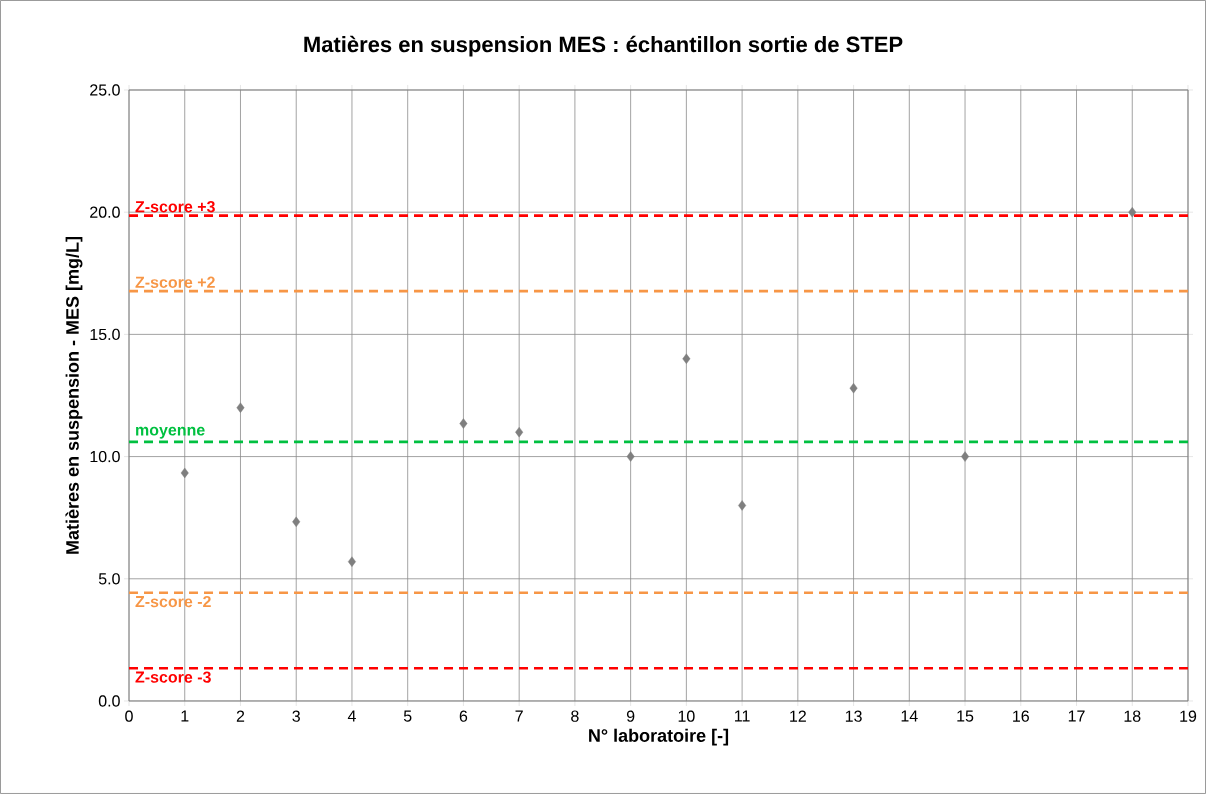 The width and height of the screenshot is (1206, 794). What do you see at coordinates (175, 282) in the screenshot?
I see `ref-line-label: Z-score +2` at bounding box center [175, 282].